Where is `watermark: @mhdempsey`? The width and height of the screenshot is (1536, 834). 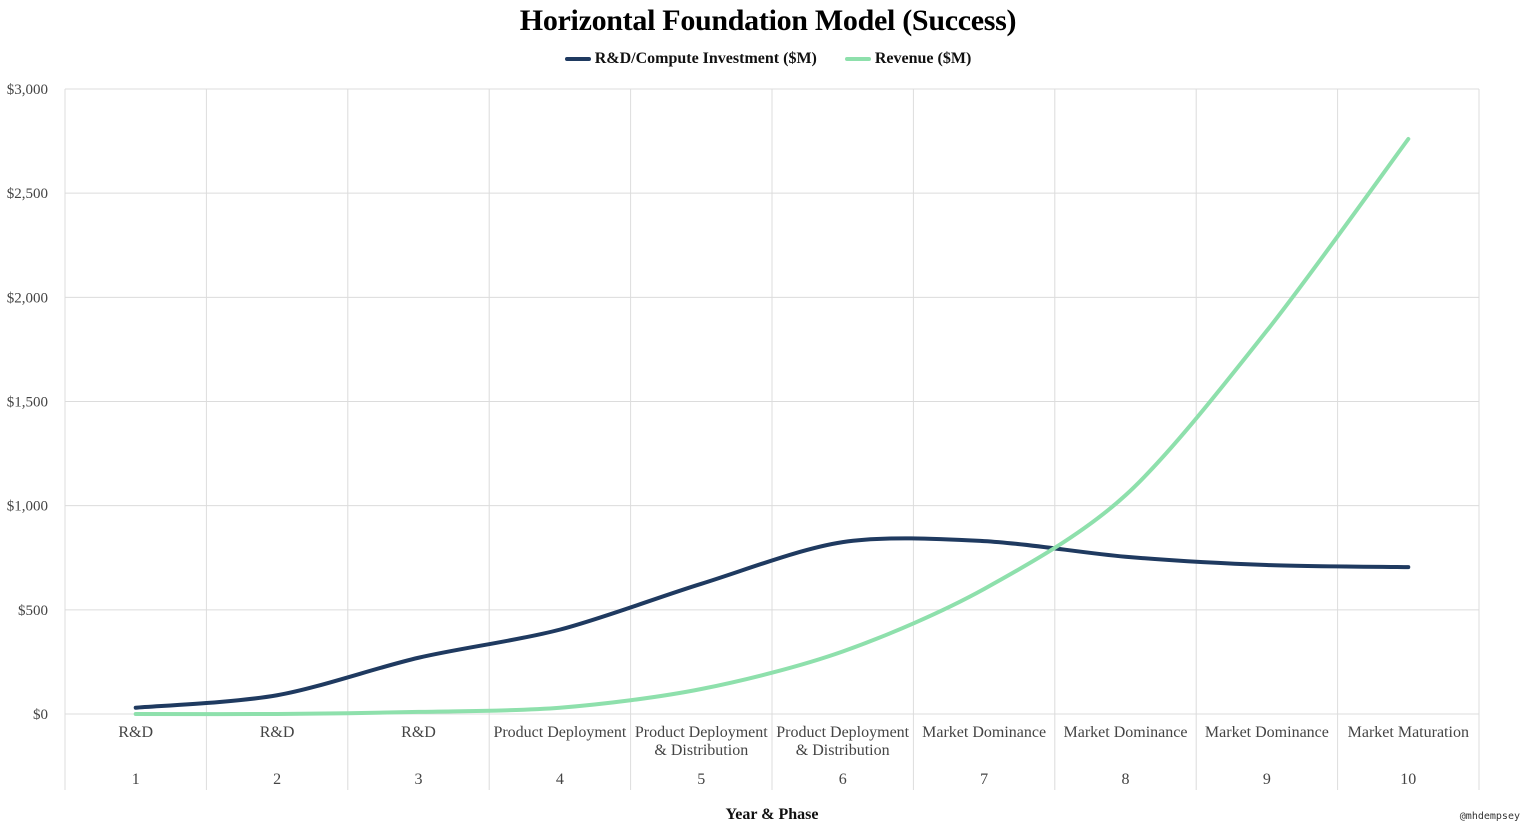 watermark: @mhdempsey is located at coordinates (1489, 816).